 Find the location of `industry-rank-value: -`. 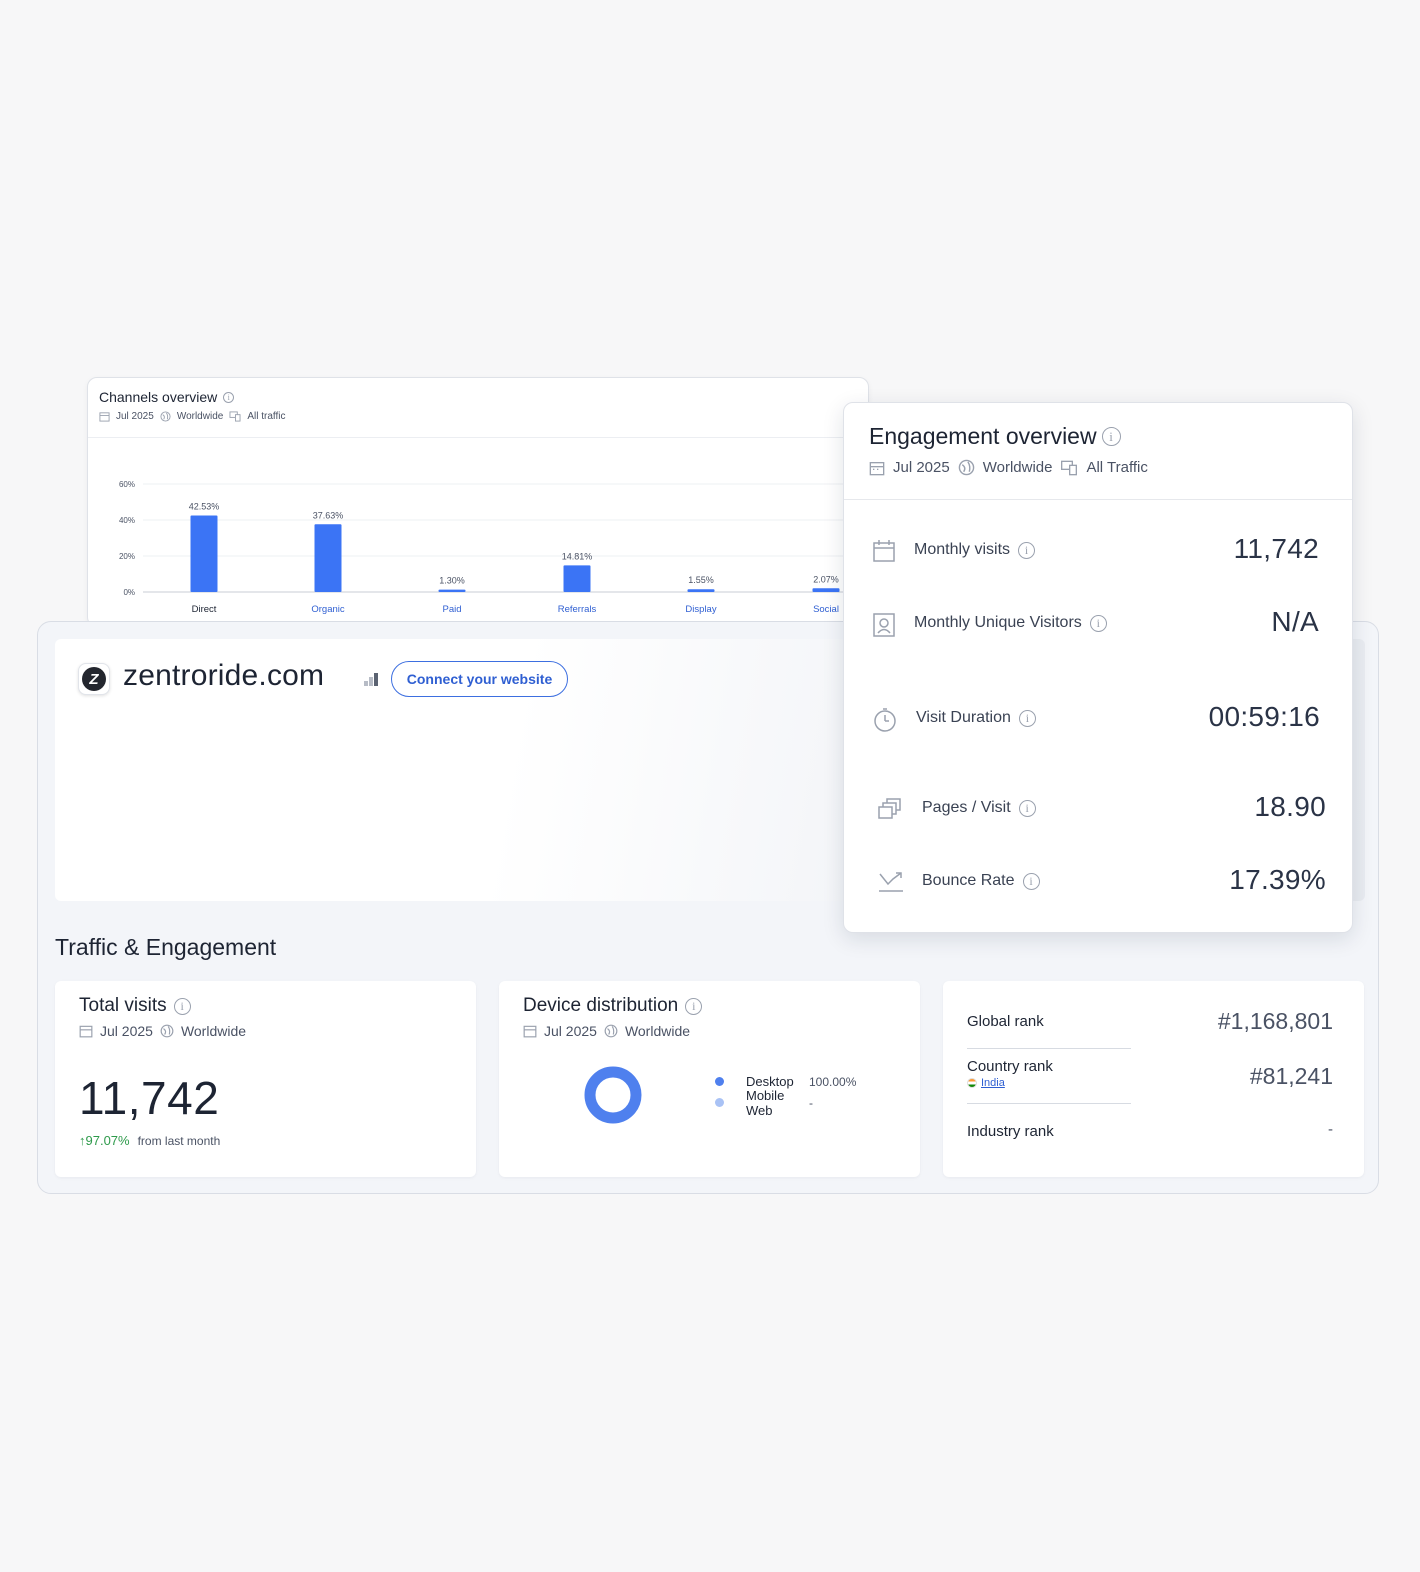

industry-rank-value: - is located at coordinates (1330, 1129).